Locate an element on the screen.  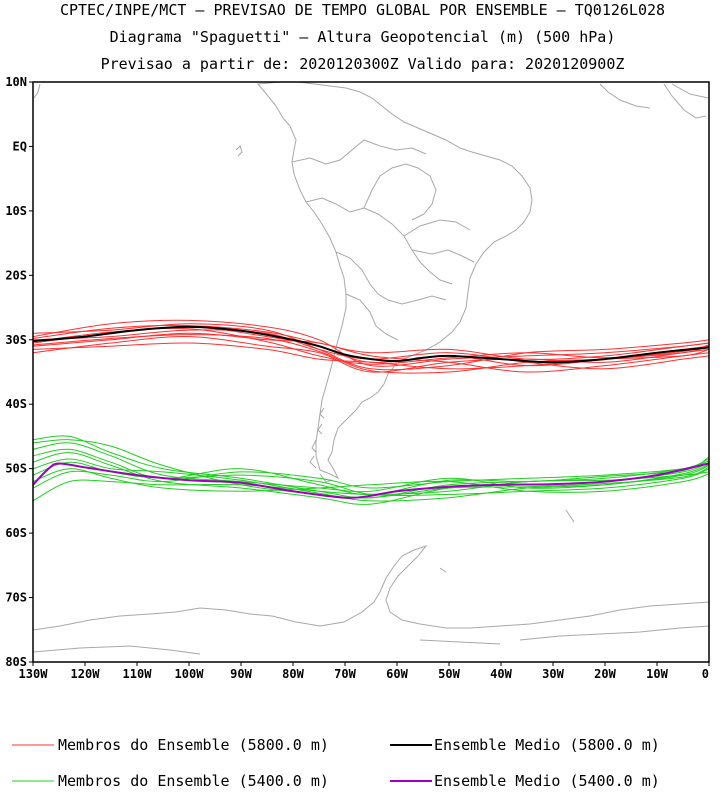
lon-tick-label: 120W is located at coordinates (86, 674).